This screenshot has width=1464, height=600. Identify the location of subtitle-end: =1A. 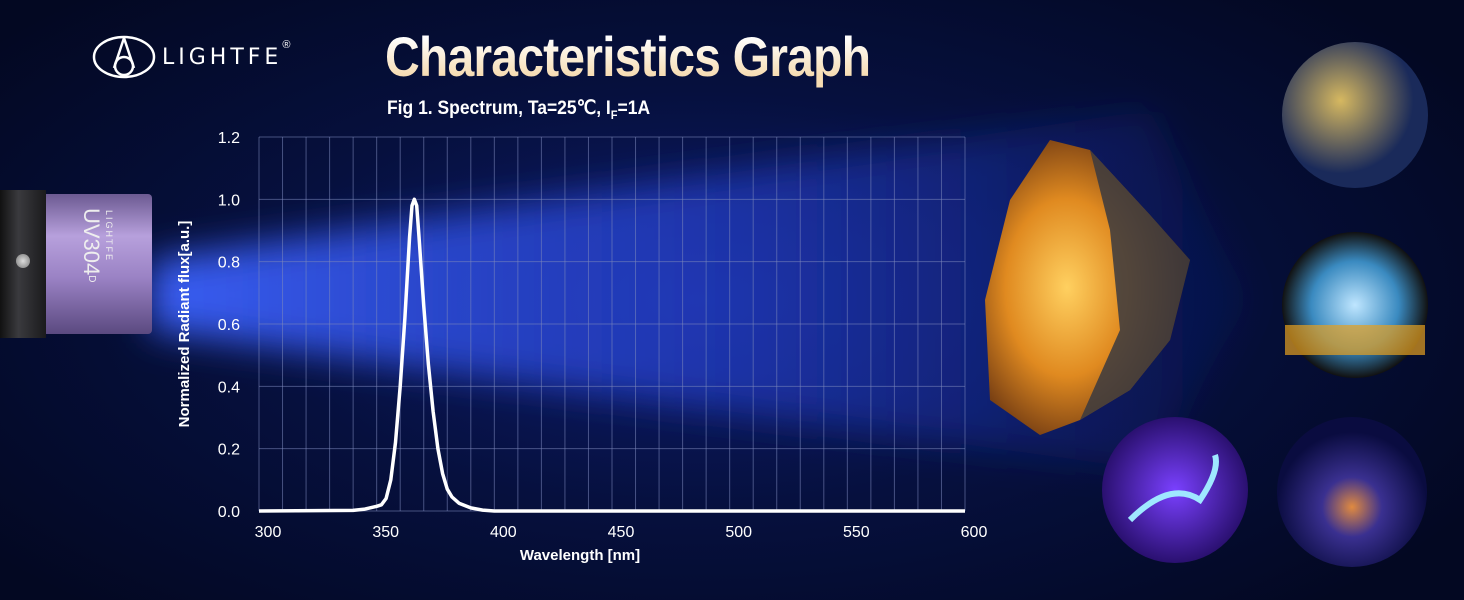
(634, 108).